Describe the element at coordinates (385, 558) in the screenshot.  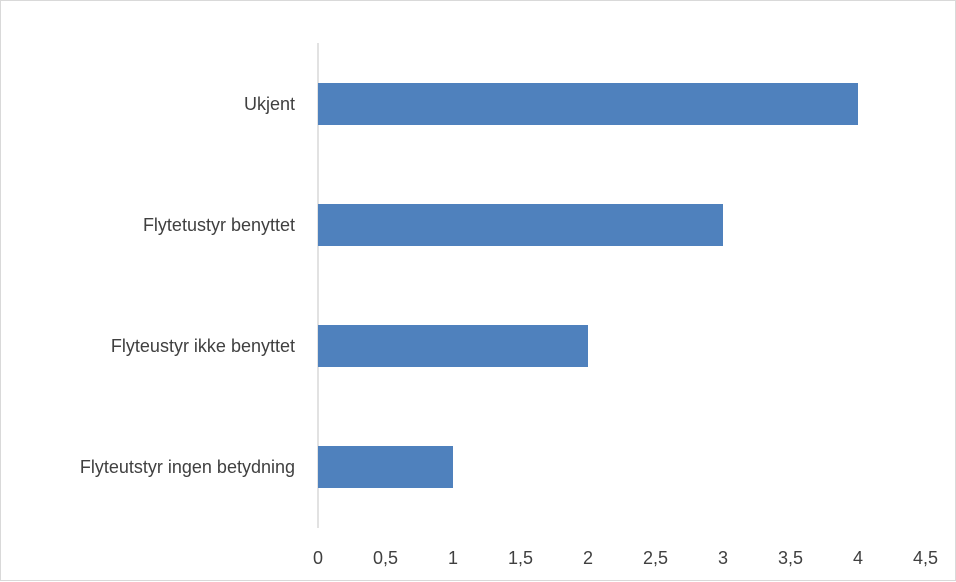
I see `x-tick-label-1: 0,5` at that location.